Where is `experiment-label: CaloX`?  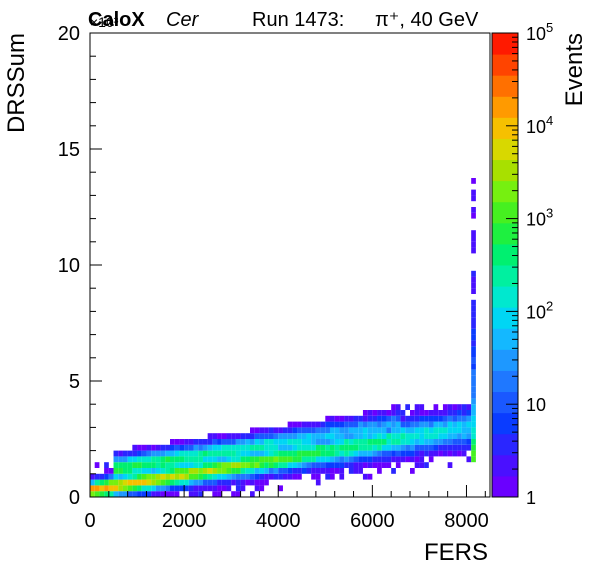
experiment-label: CaloX is located at coordinates (116, 20).